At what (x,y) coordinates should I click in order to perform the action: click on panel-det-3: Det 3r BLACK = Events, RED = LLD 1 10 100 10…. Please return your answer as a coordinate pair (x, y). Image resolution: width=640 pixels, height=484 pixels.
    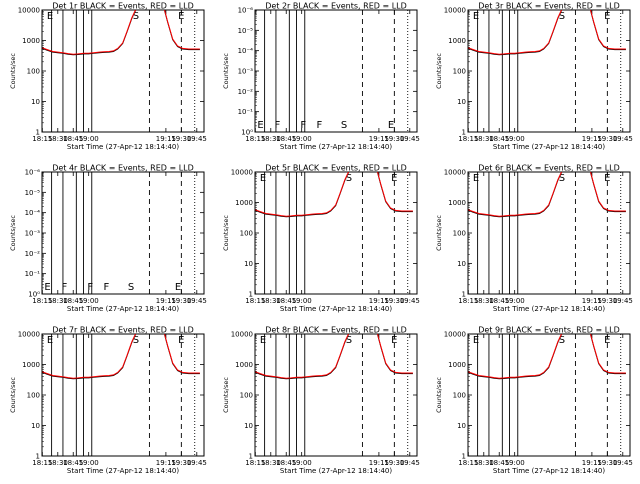
    Looking at the image, I should click on (534, 77).